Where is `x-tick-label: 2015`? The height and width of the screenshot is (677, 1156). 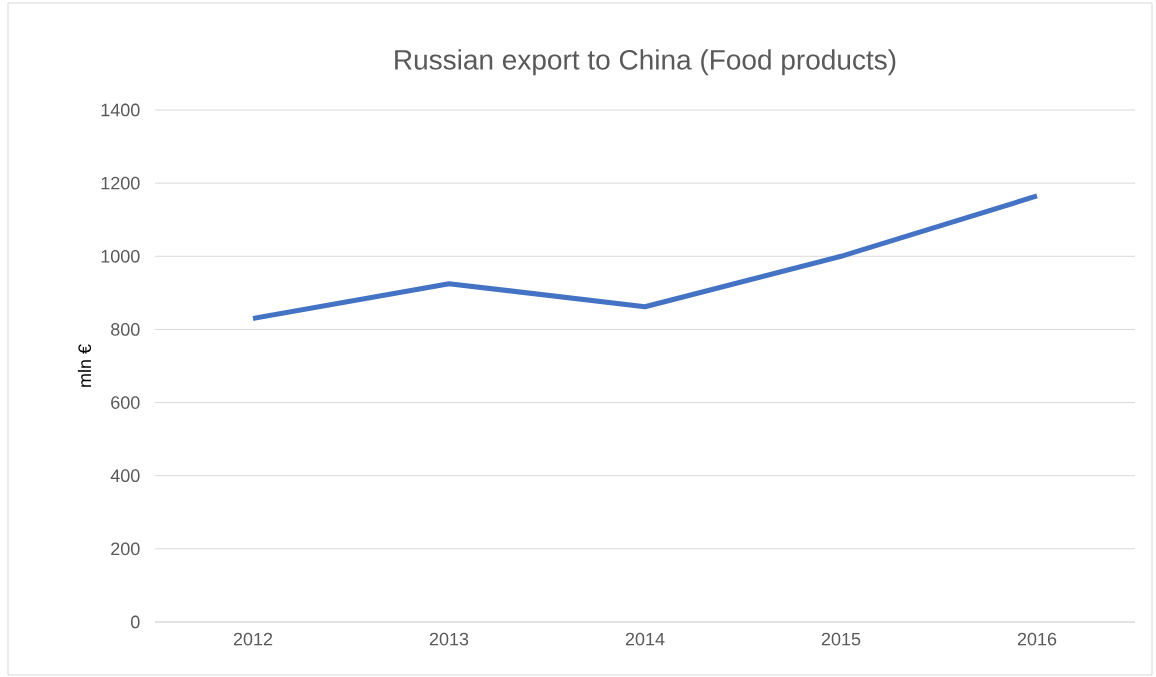
x-tick-label: 2015 is located at coordinates (841, 639).